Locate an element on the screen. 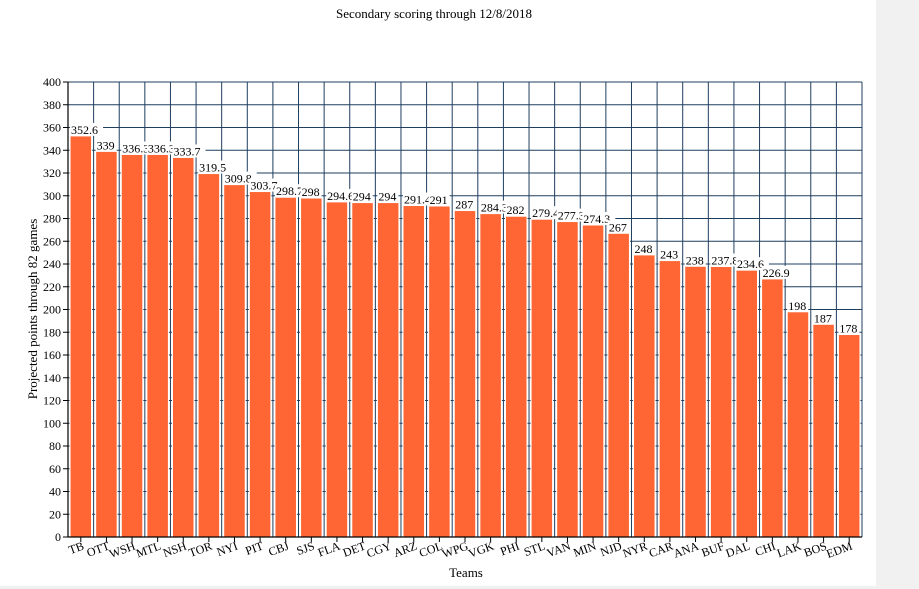  data-label: 298.7 is located at coordinates (289, 191).